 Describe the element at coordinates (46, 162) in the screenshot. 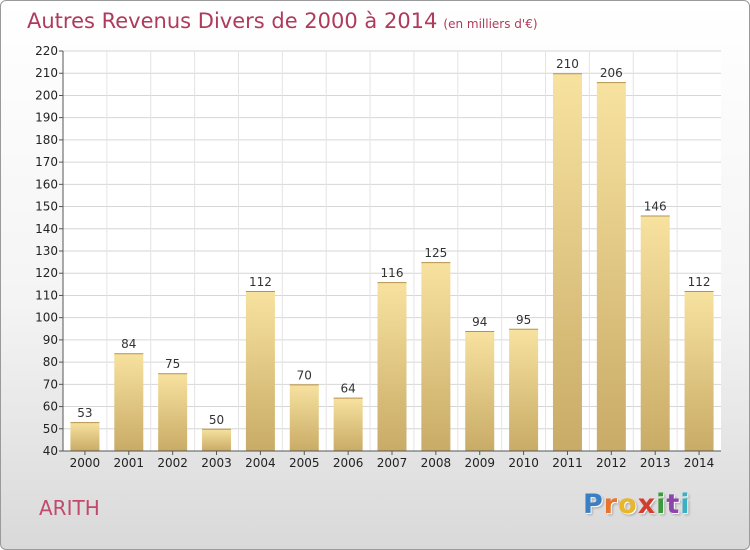

I see `y-tick-label: 170` at that location.